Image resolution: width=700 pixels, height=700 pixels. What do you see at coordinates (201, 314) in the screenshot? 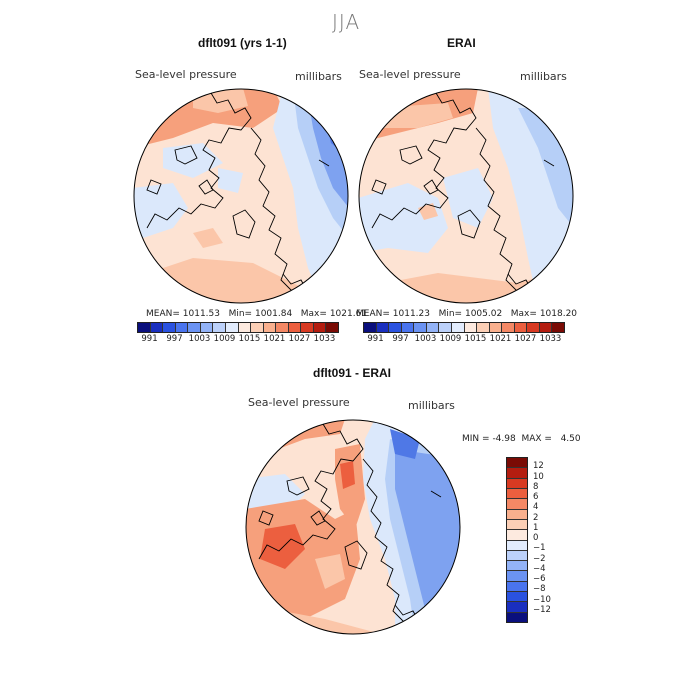
I see `panel-1-mean-value: 1011.53` at bounding box center [201, 314].